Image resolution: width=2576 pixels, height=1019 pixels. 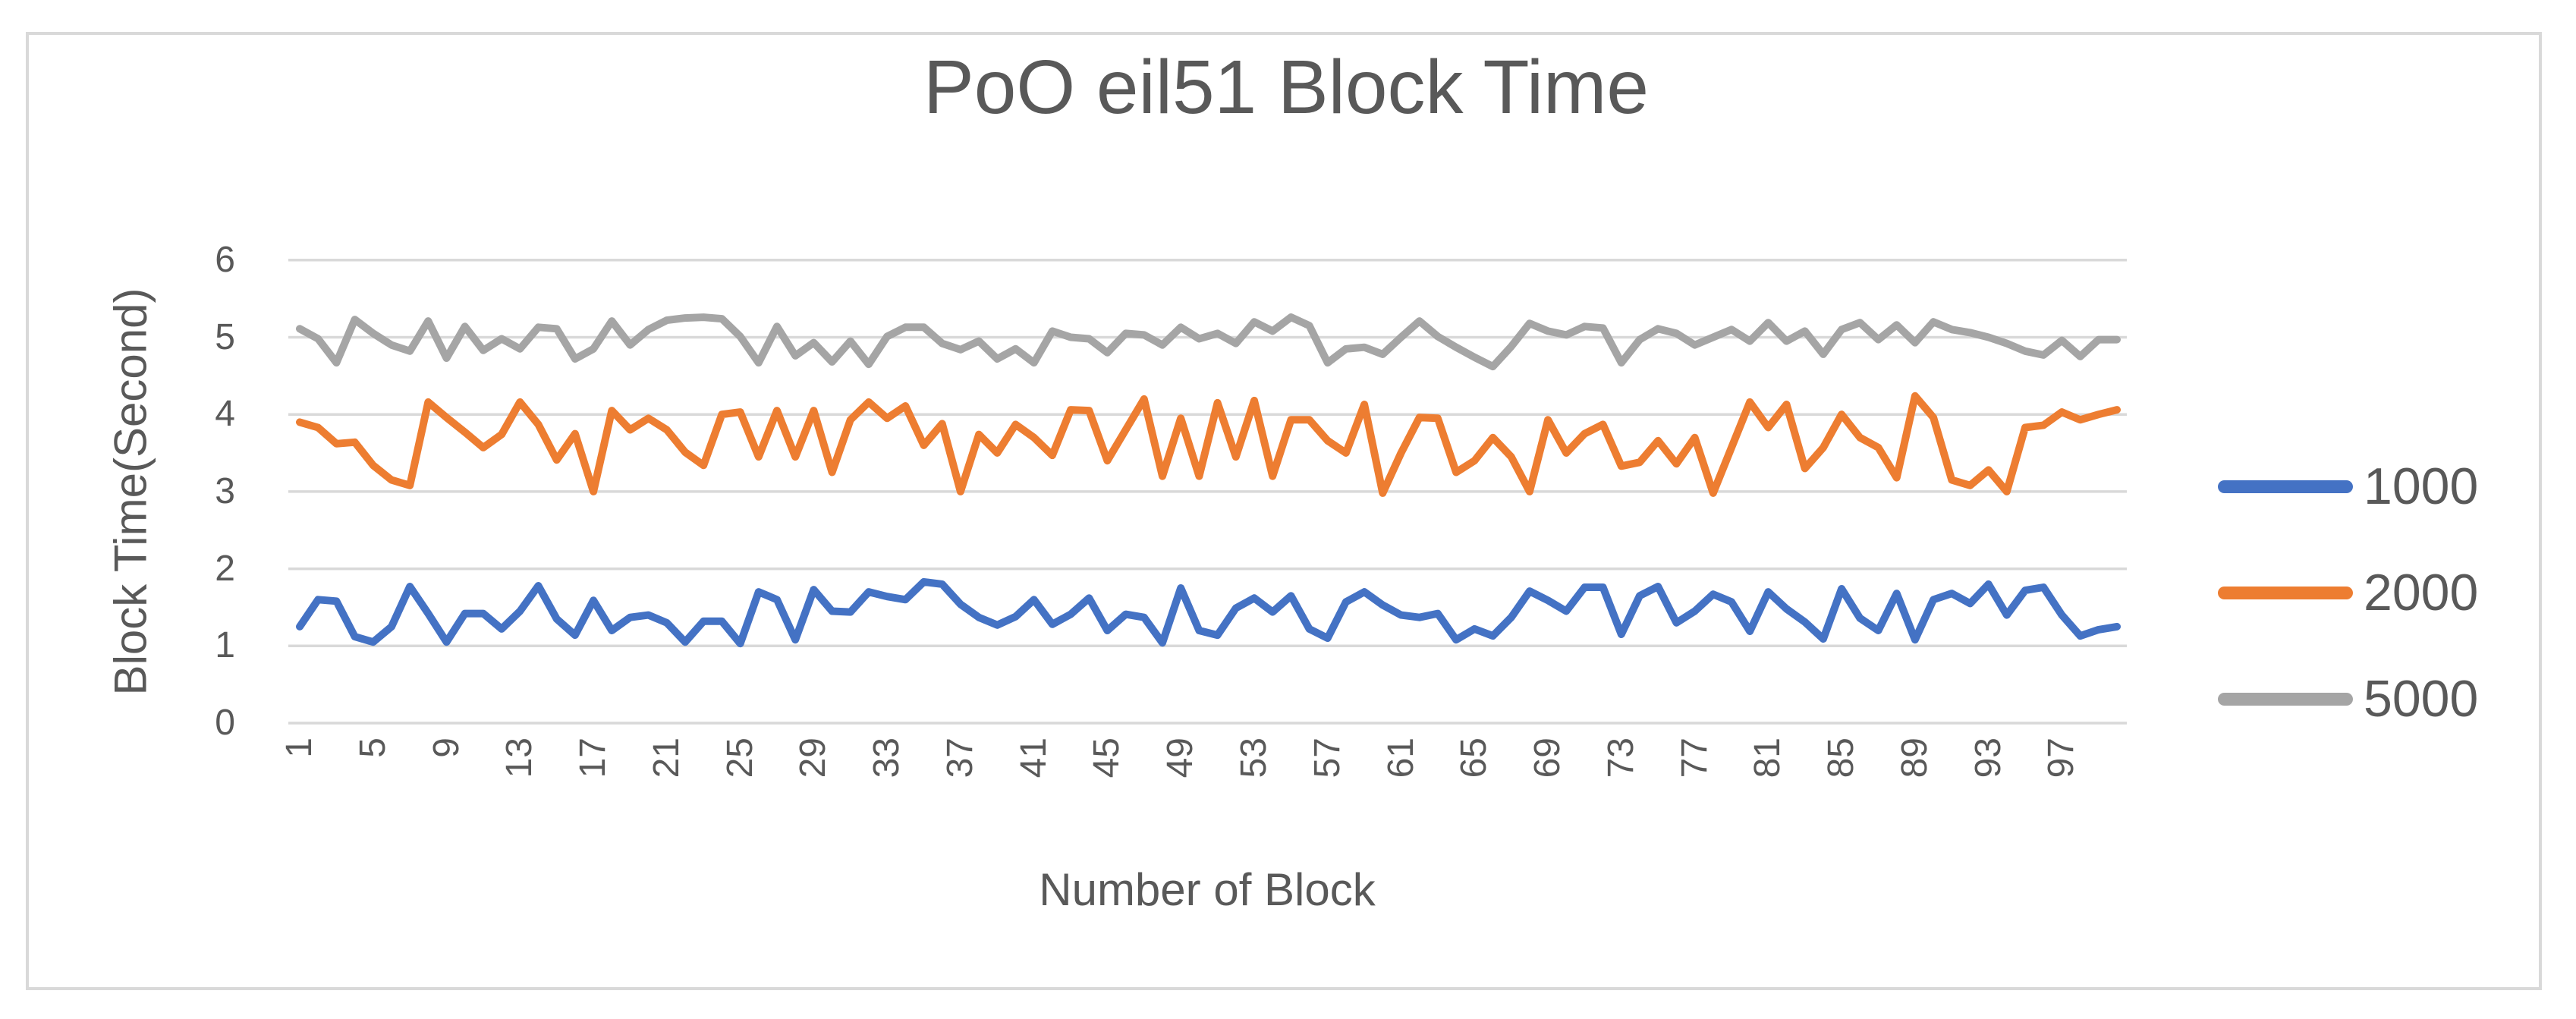 I want to click on x-tick-label-61: 61, so click(x=1400, y=758).